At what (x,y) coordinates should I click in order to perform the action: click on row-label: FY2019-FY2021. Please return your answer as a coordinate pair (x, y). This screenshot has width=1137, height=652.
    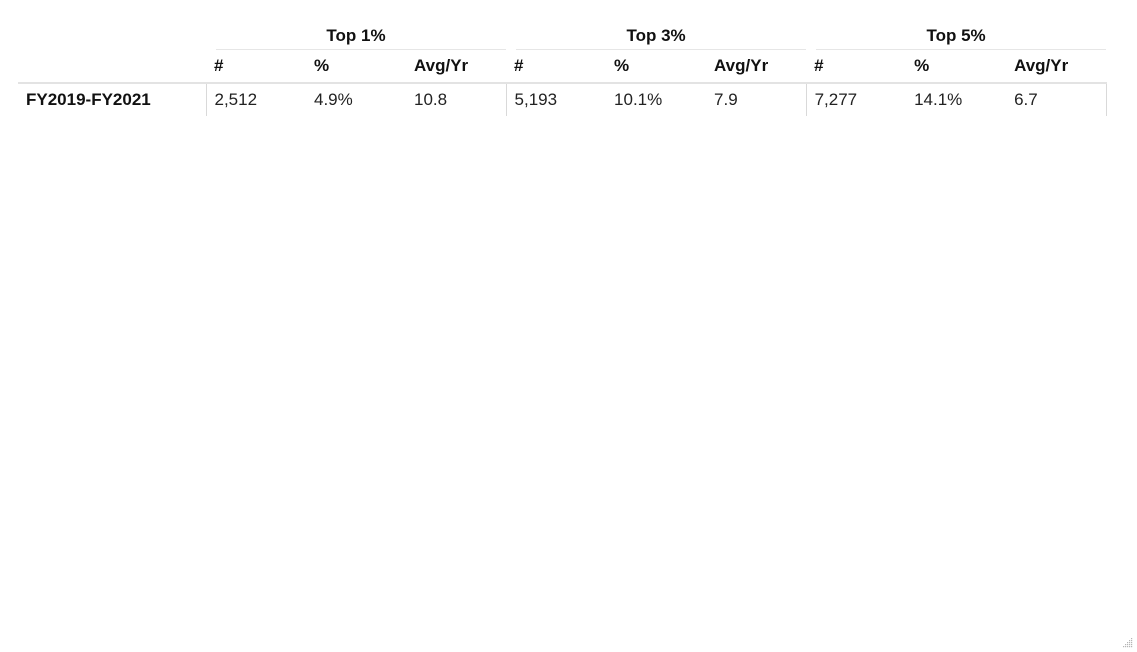
    Looking at the image, I should click on (88, 99).